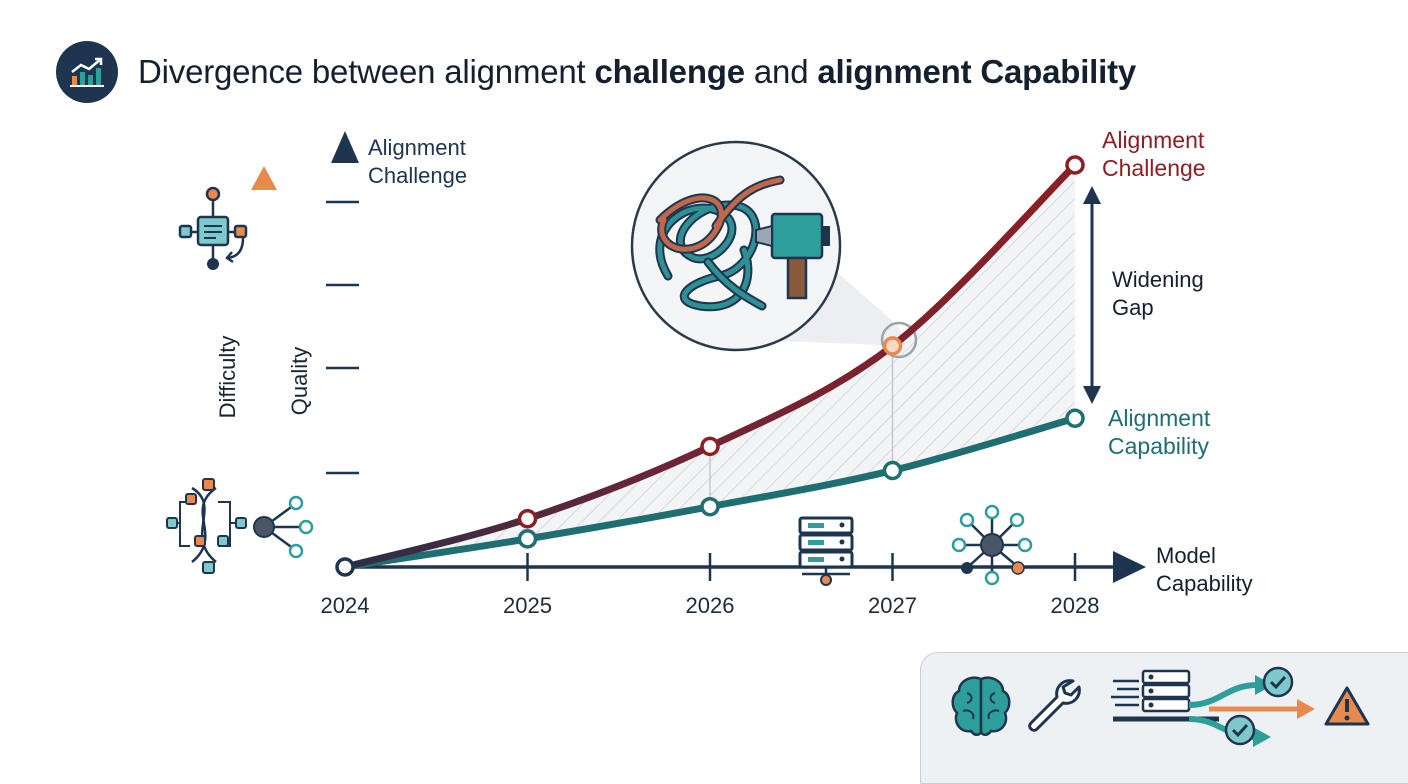  I want to click on title-bold-2: alignment Capability, so click(977, 71).